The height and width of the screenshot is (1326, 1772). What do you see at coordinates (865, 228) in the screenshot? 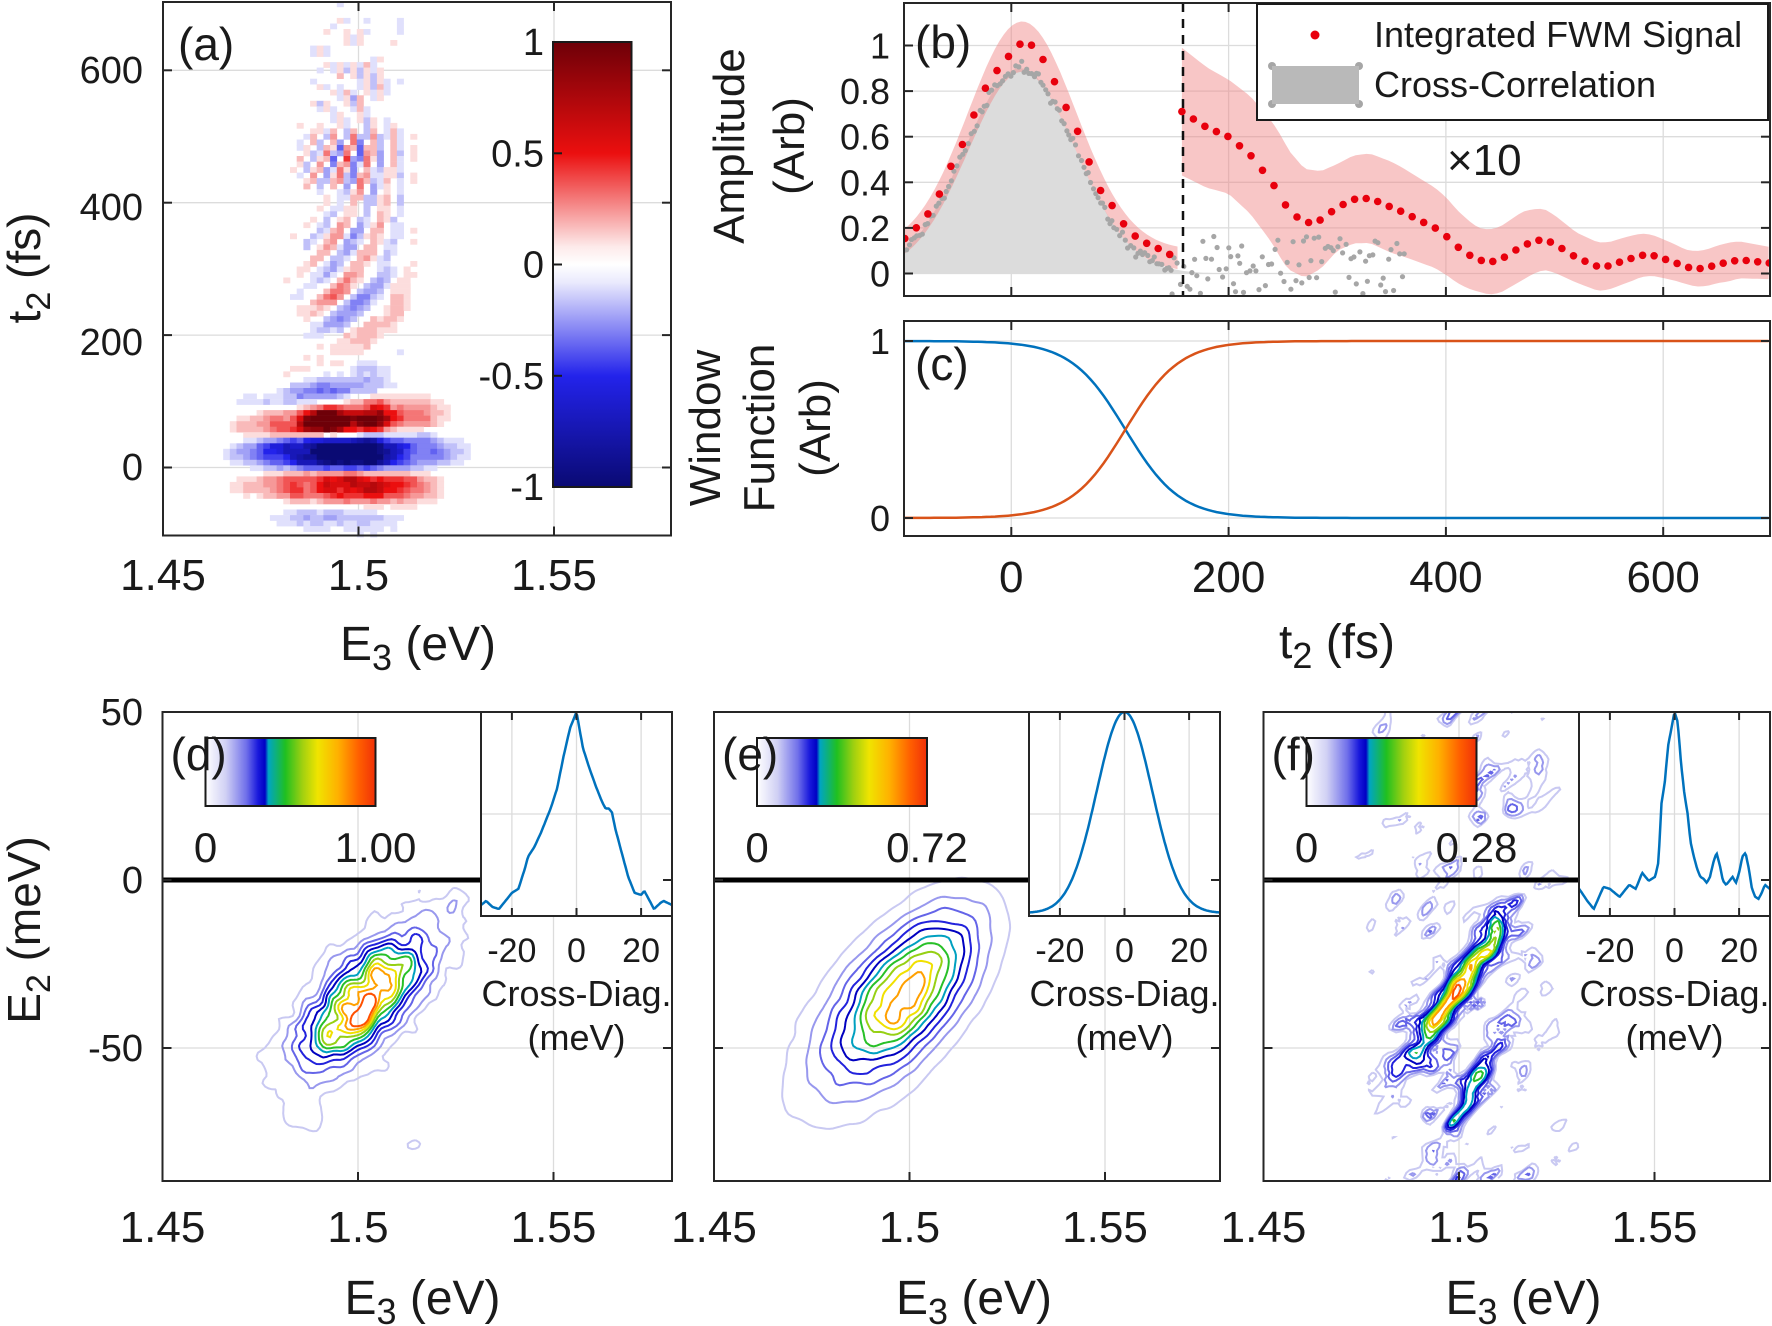
I see `svg-text: 0.2` at bounding box center [865, 228].